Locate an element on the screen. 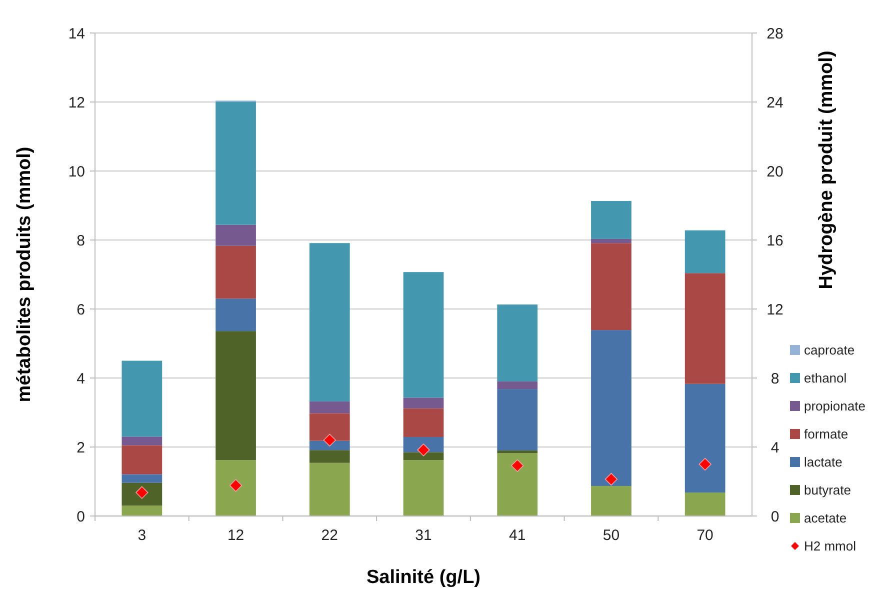  y-tick-label: 0 is located at coordinates (80, 517).